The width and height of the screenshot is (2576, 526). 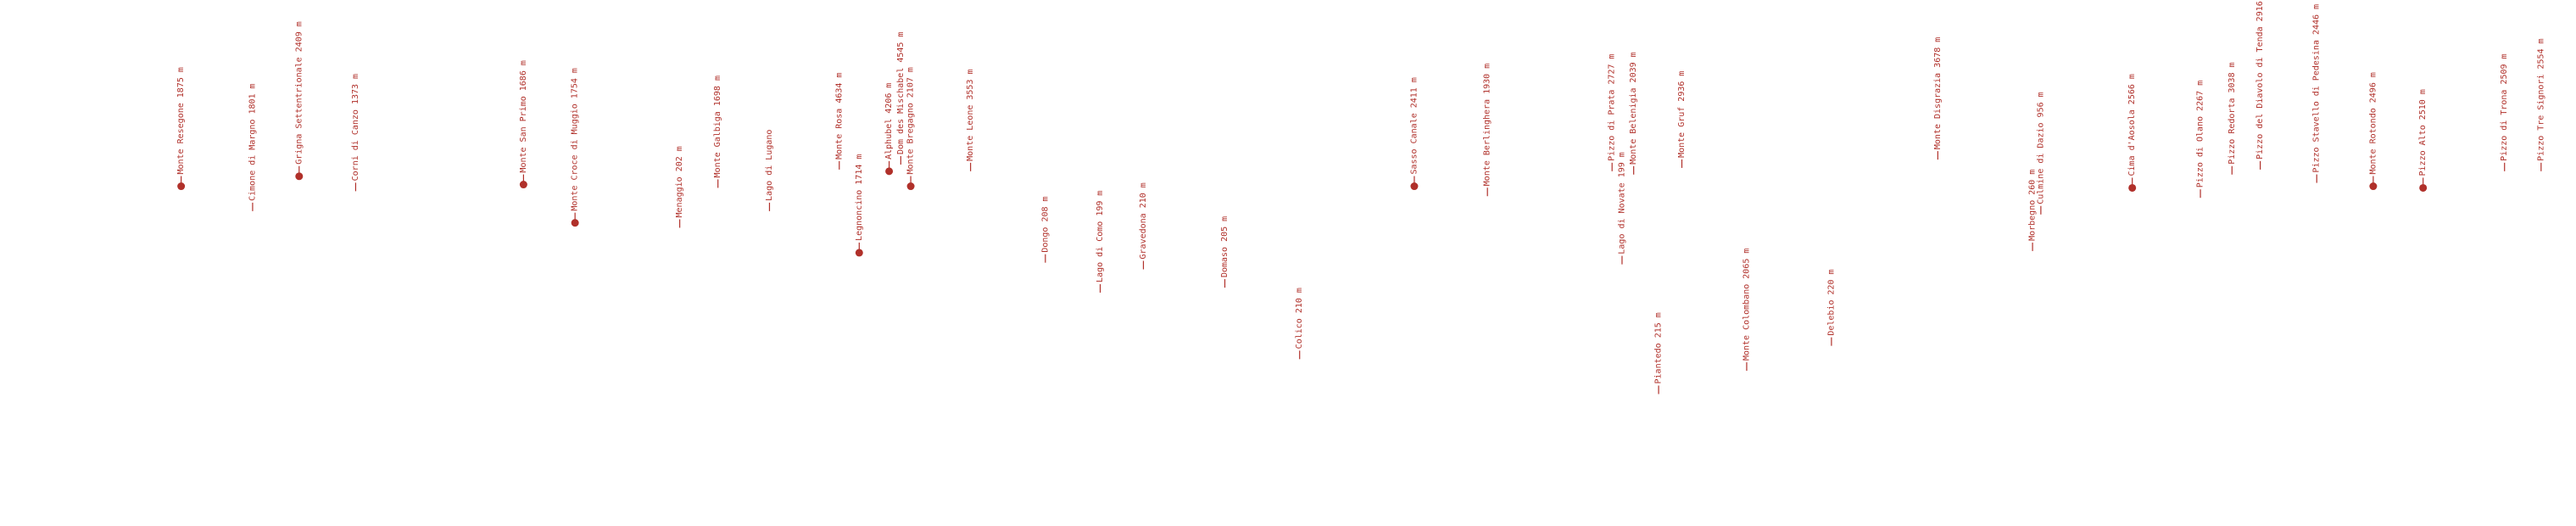 What do you see at coordinates (2260, 79) in the screenshot?
I see `place-label: Pizzo del Diavolo di Tenda 2916 m` at bounding box center [2260, 79].